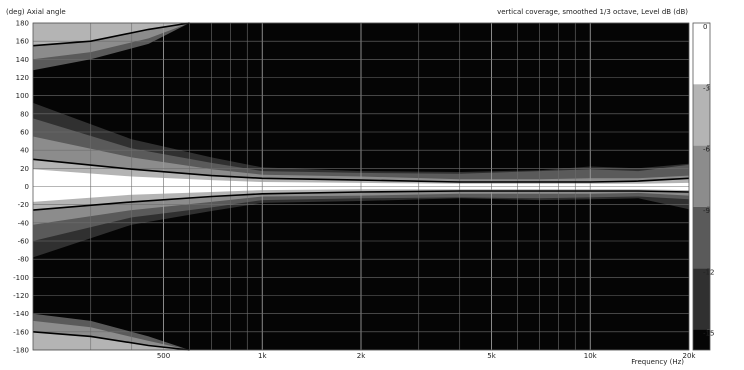  Describe the element at coordinates (22, 24) in the screenshot. I see `y-tick-label: 180` at that location.